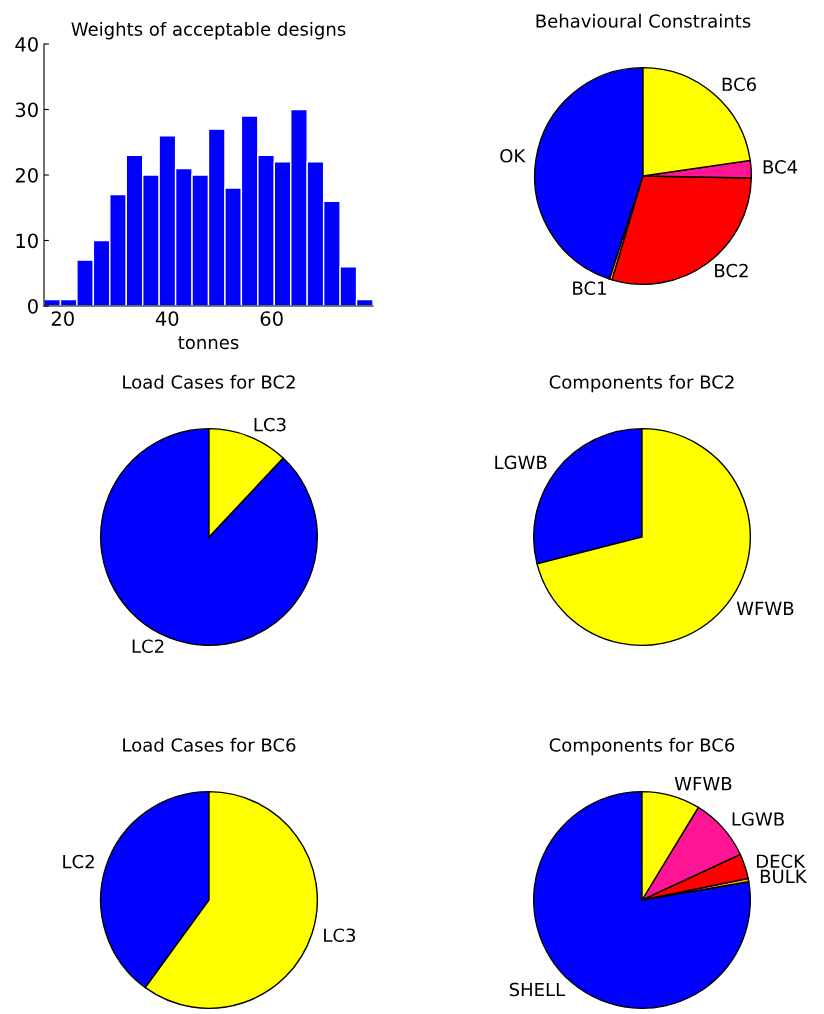  What do you see at coordinates (784, 876) in the screenshot?
I see `slice-label: BULK` at bounding box center [784, 876].